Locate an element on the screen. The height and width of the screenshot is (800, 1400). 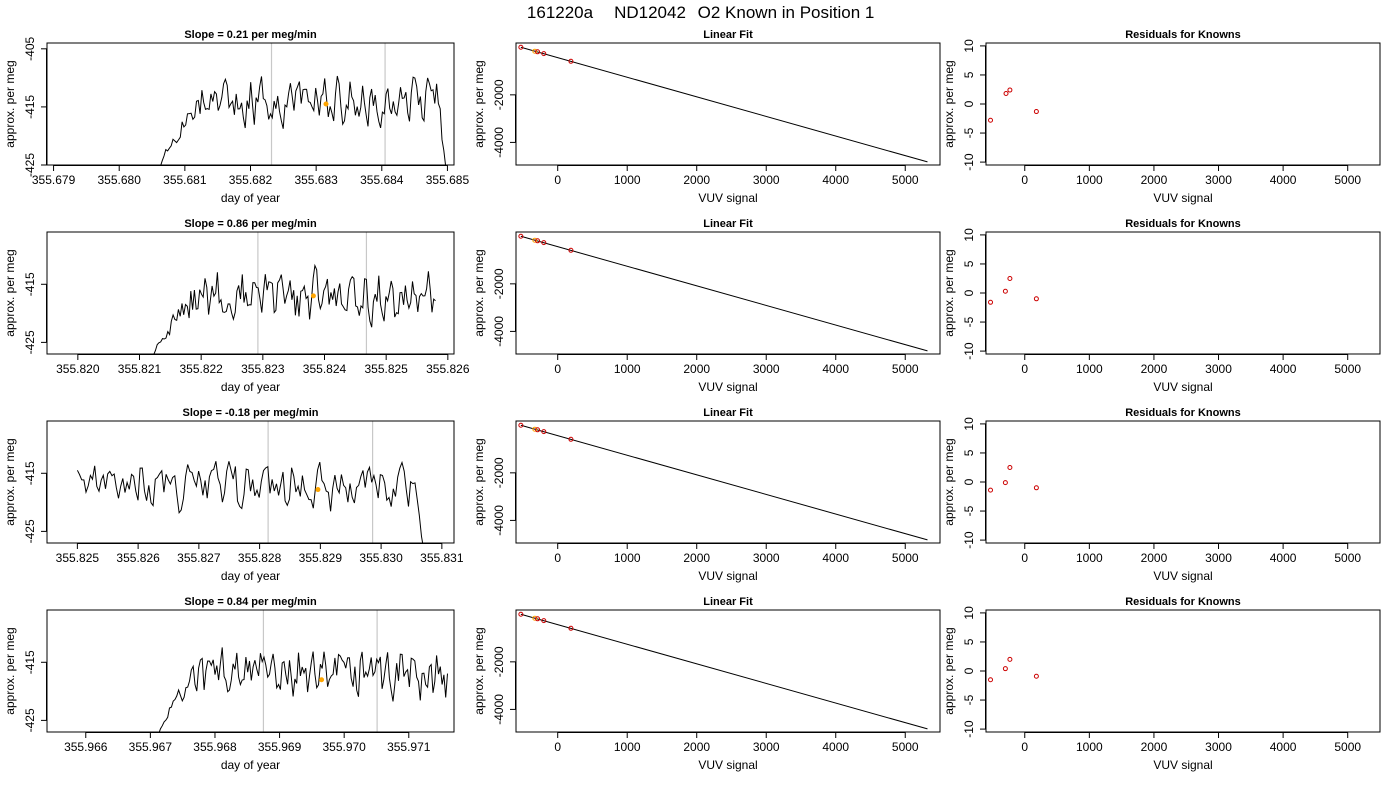
fit-panel-3-title: Linear Fit is located at coordinates (728, 413).